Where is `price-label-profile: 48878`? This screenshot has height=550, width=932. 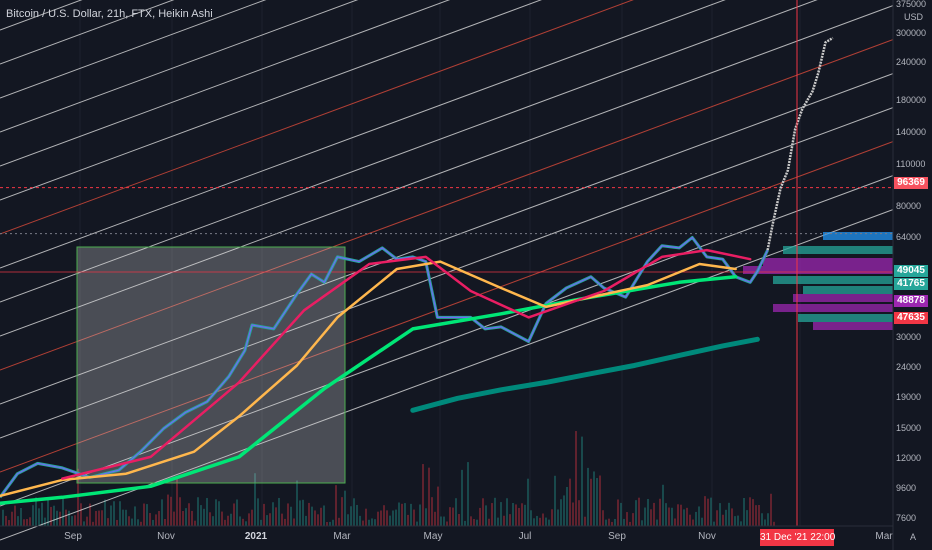
price-label-profile: 48878 is located at coordinates (911, 301).